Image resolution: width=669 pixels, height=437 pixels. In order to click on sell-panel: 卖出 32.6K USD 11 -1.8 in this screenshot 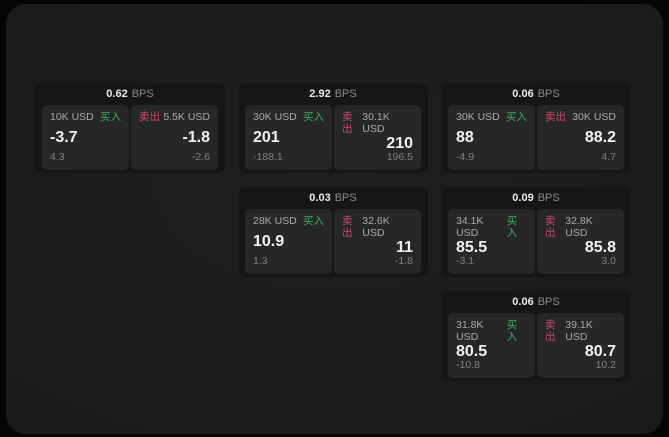, I will do `click(377, 241)`.